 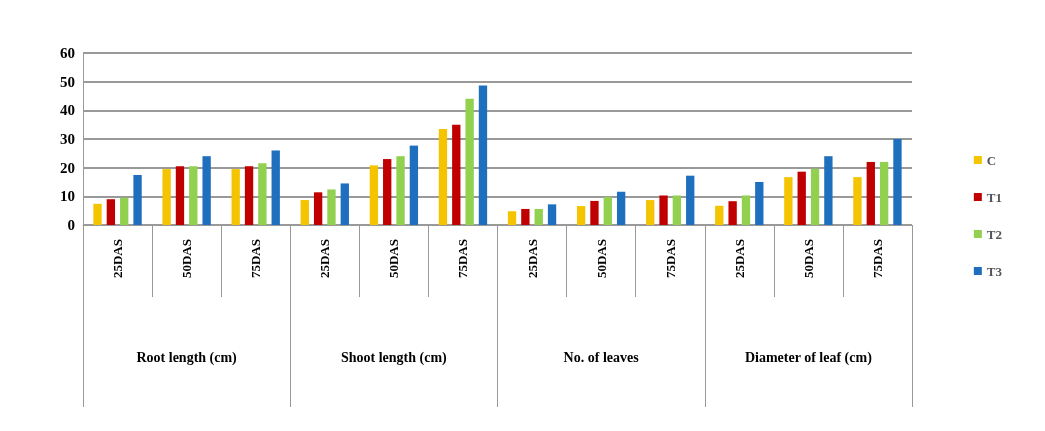 What do you see at coordinates (187, 357) in the screenshot?
I see `text: Root length (cm)` at bounding box center [187, 357].